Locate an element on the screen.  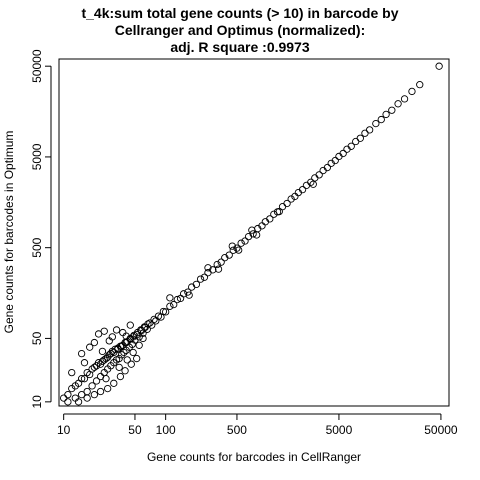
title-line-3: adj. R square :0.9973 is located at coordinates (240, 47).